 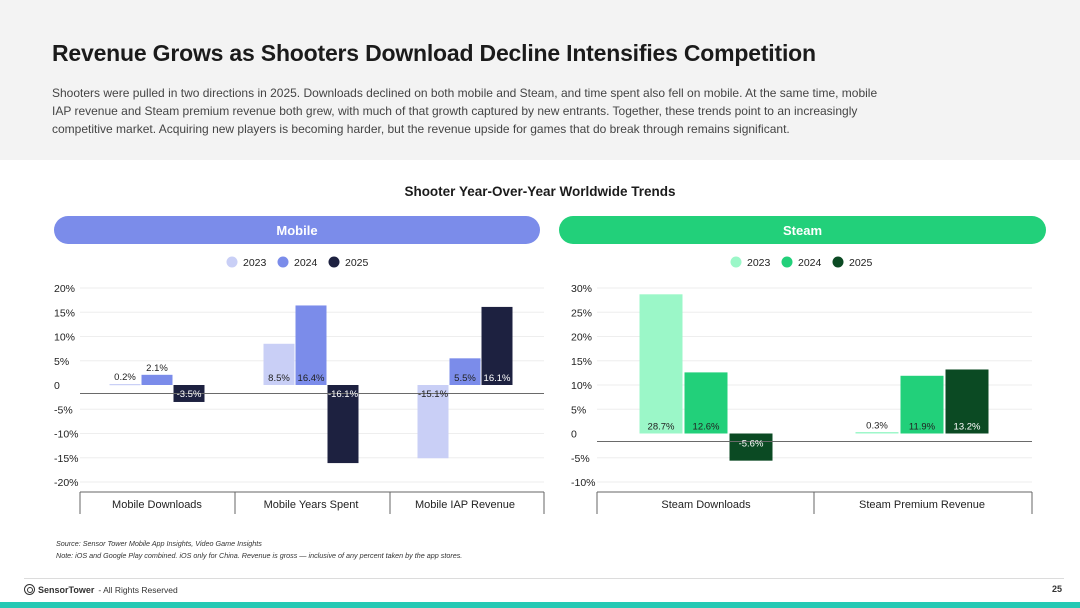 I want to click on steam-y-tick-label: -10%, so click(x=583, y=483).